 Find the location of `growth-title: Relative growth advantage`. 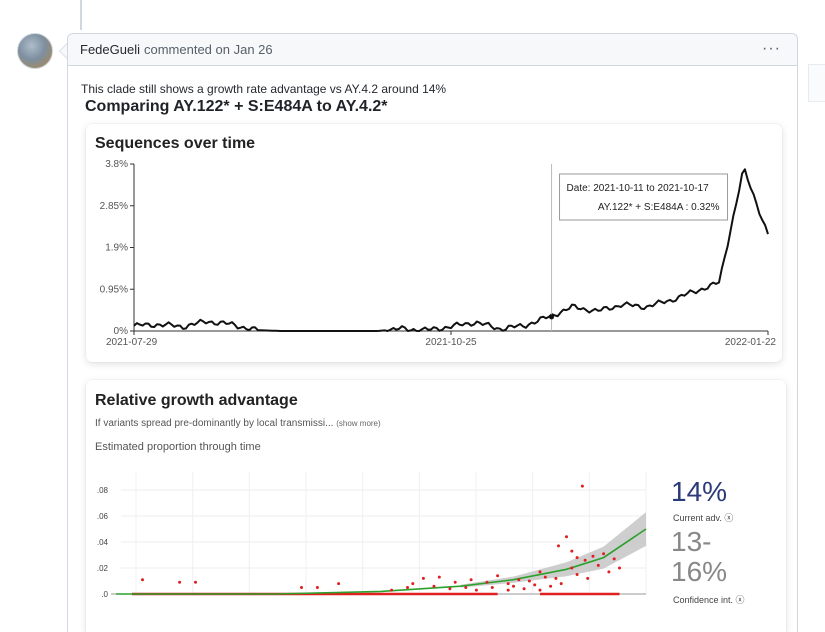

growth-title: Relative growth advantage is located at coordinates (196, 400).